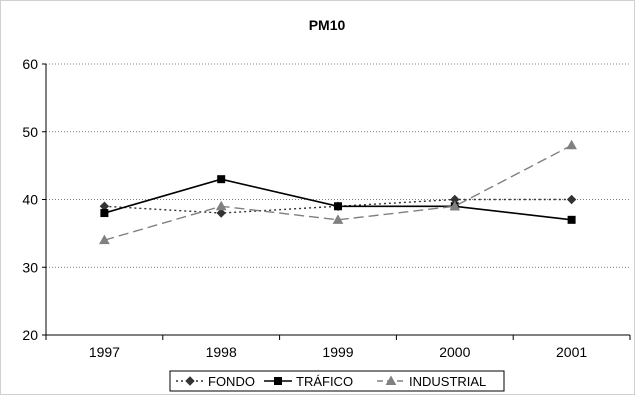  I want to click on y-tick-label: 50, so click(30, 132).